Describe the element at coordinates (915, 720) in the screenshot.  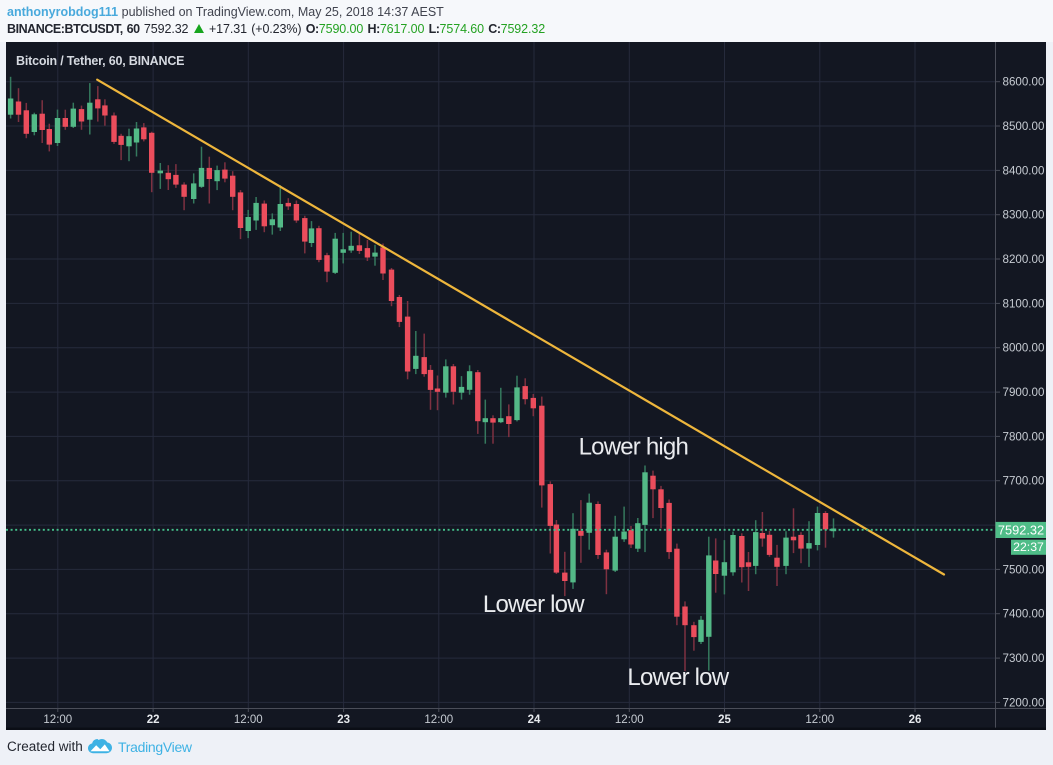
I see `svg-text: 26` at that location.